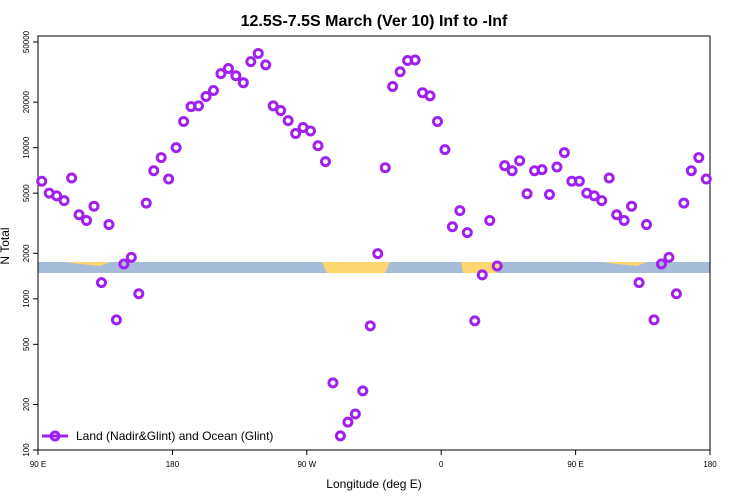  What do you see at coordinates (26, 450) in the screenshot?
I see `y-tick-label: 100` at bounding box center [26, 450].